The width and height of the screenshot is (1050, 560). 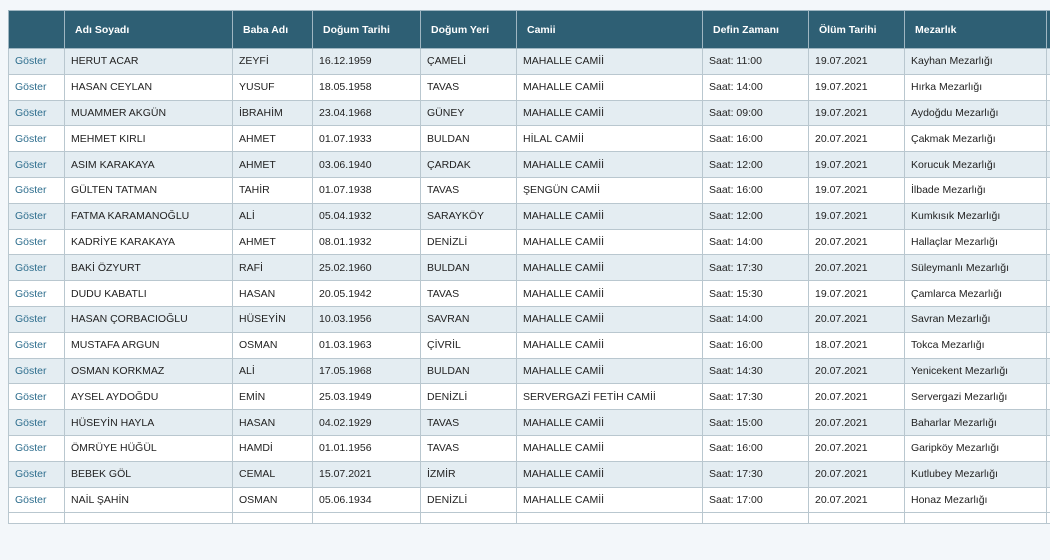 I want to click on table-cell: 05.04.1932, so click(x=366, y=216).